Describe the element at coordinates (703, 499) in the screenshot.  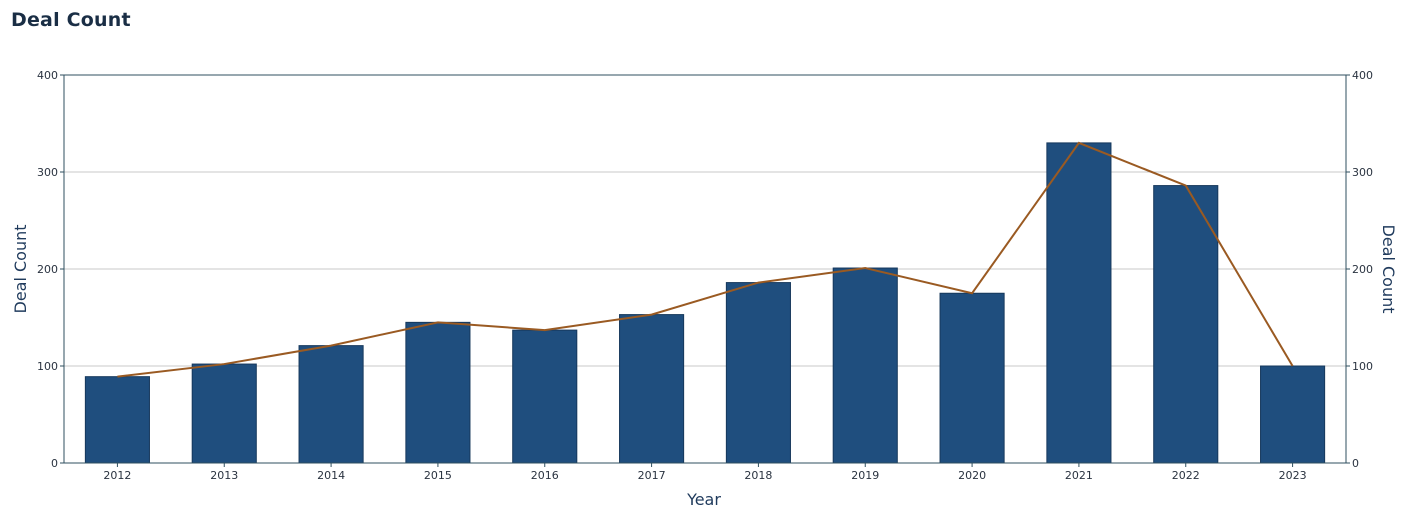
I see `x-axis-title: Year` at that location.